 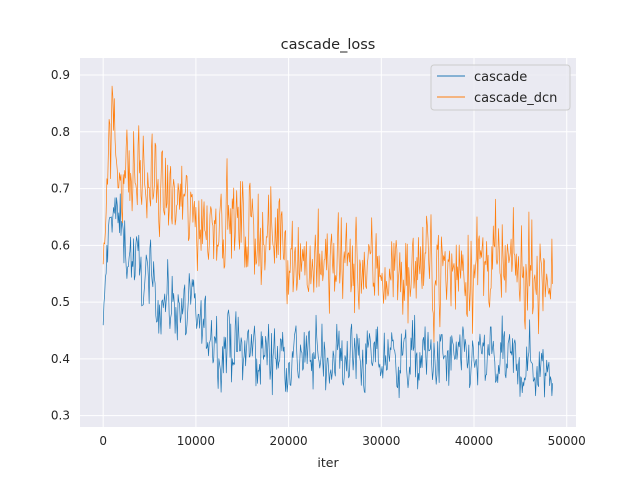 I want to click on legend-box, so click(x=500, y=87).